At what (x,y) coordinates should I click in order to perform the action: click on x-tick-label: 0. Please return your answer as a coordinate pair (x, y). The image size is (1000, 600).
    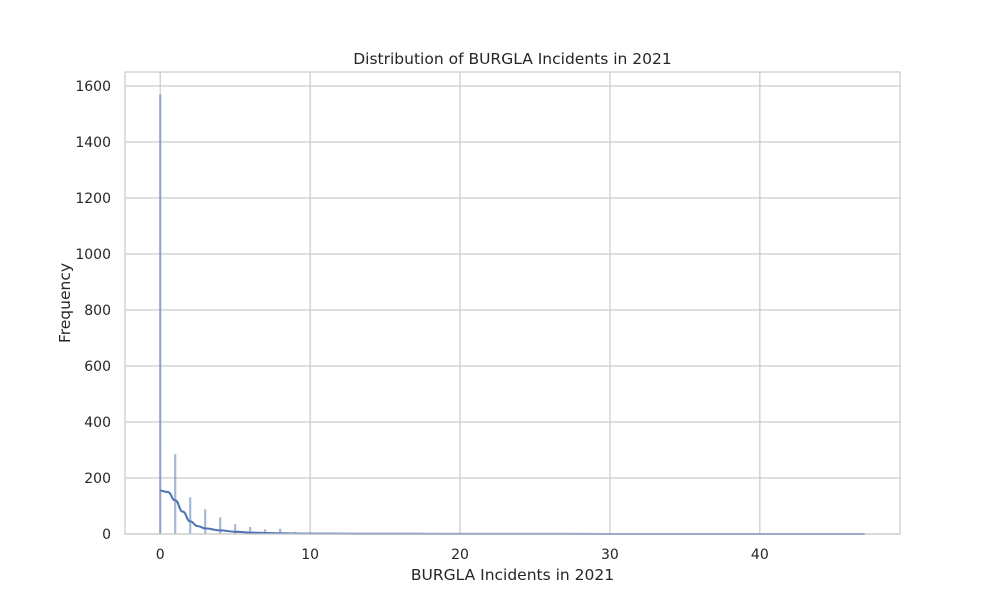
    Looking at the image, I should click on (160, 555).